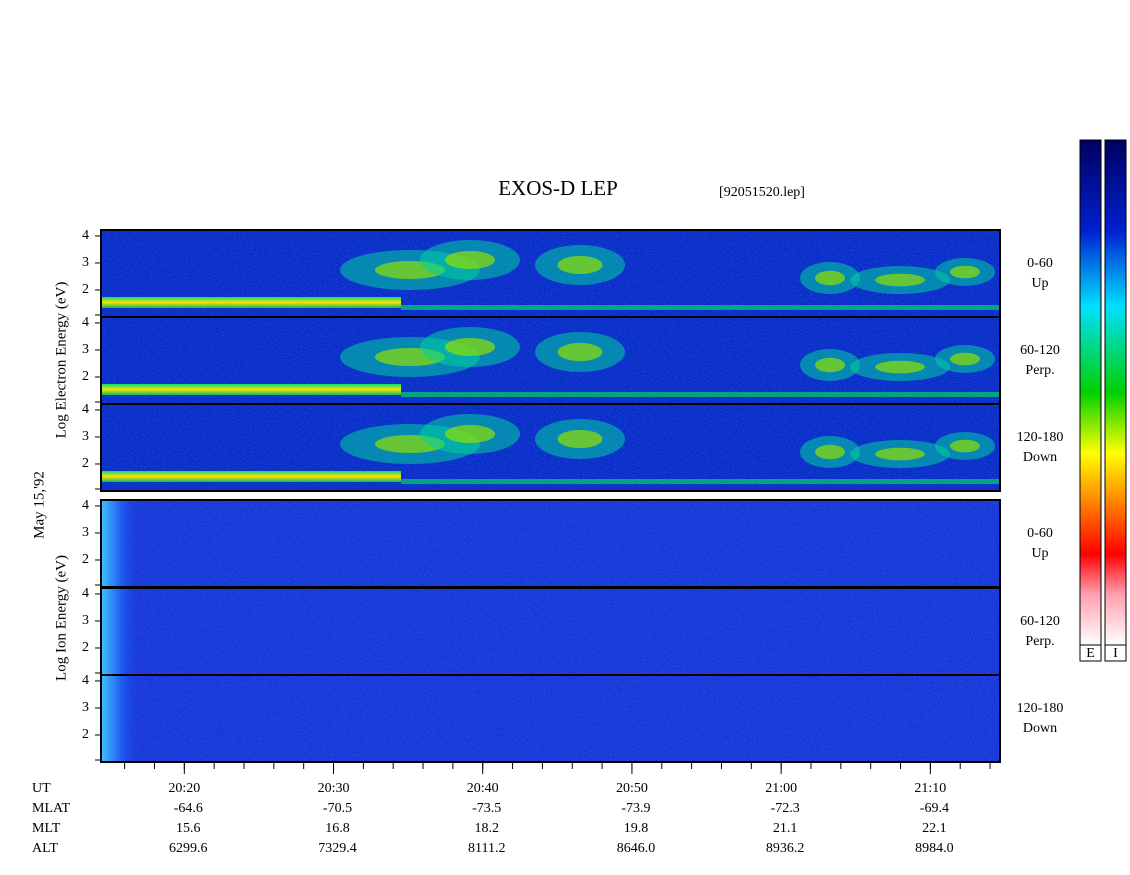 The height and width of the screenshot is (875, 1130). Describe the element at coordinates (486, 808) in the screenshot. I see `ephemeris-value: -73.5` at that location.